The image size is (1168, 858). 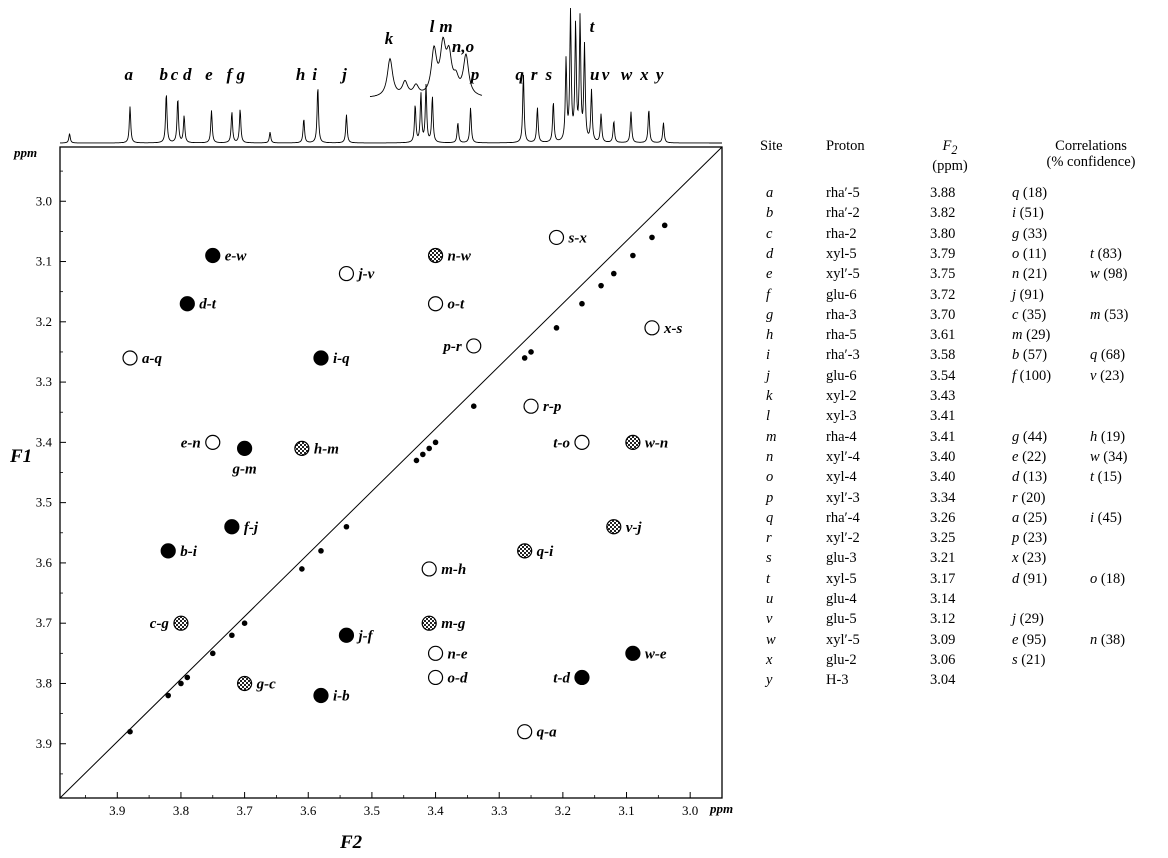 What do you see at coordinates (614, 527) in the screenshot?
I see `cross-peak-v-j` at bounding box center [614, 527].